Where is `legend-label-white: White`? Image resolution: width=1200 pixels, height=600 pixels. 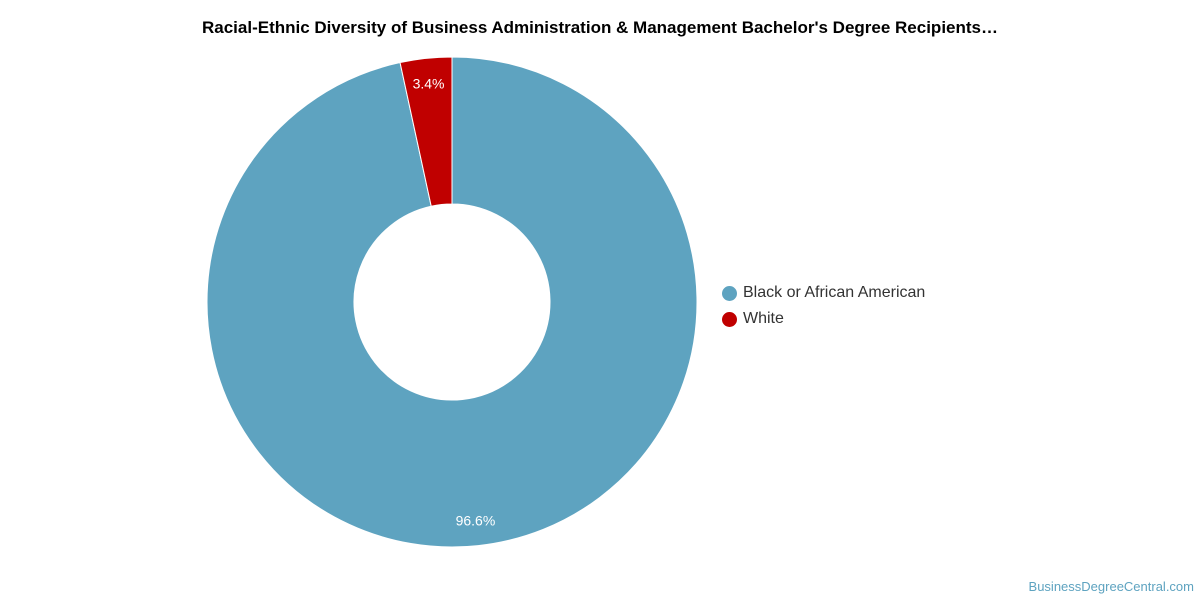 legend-label-white: White is located at coordinates (763, 318).